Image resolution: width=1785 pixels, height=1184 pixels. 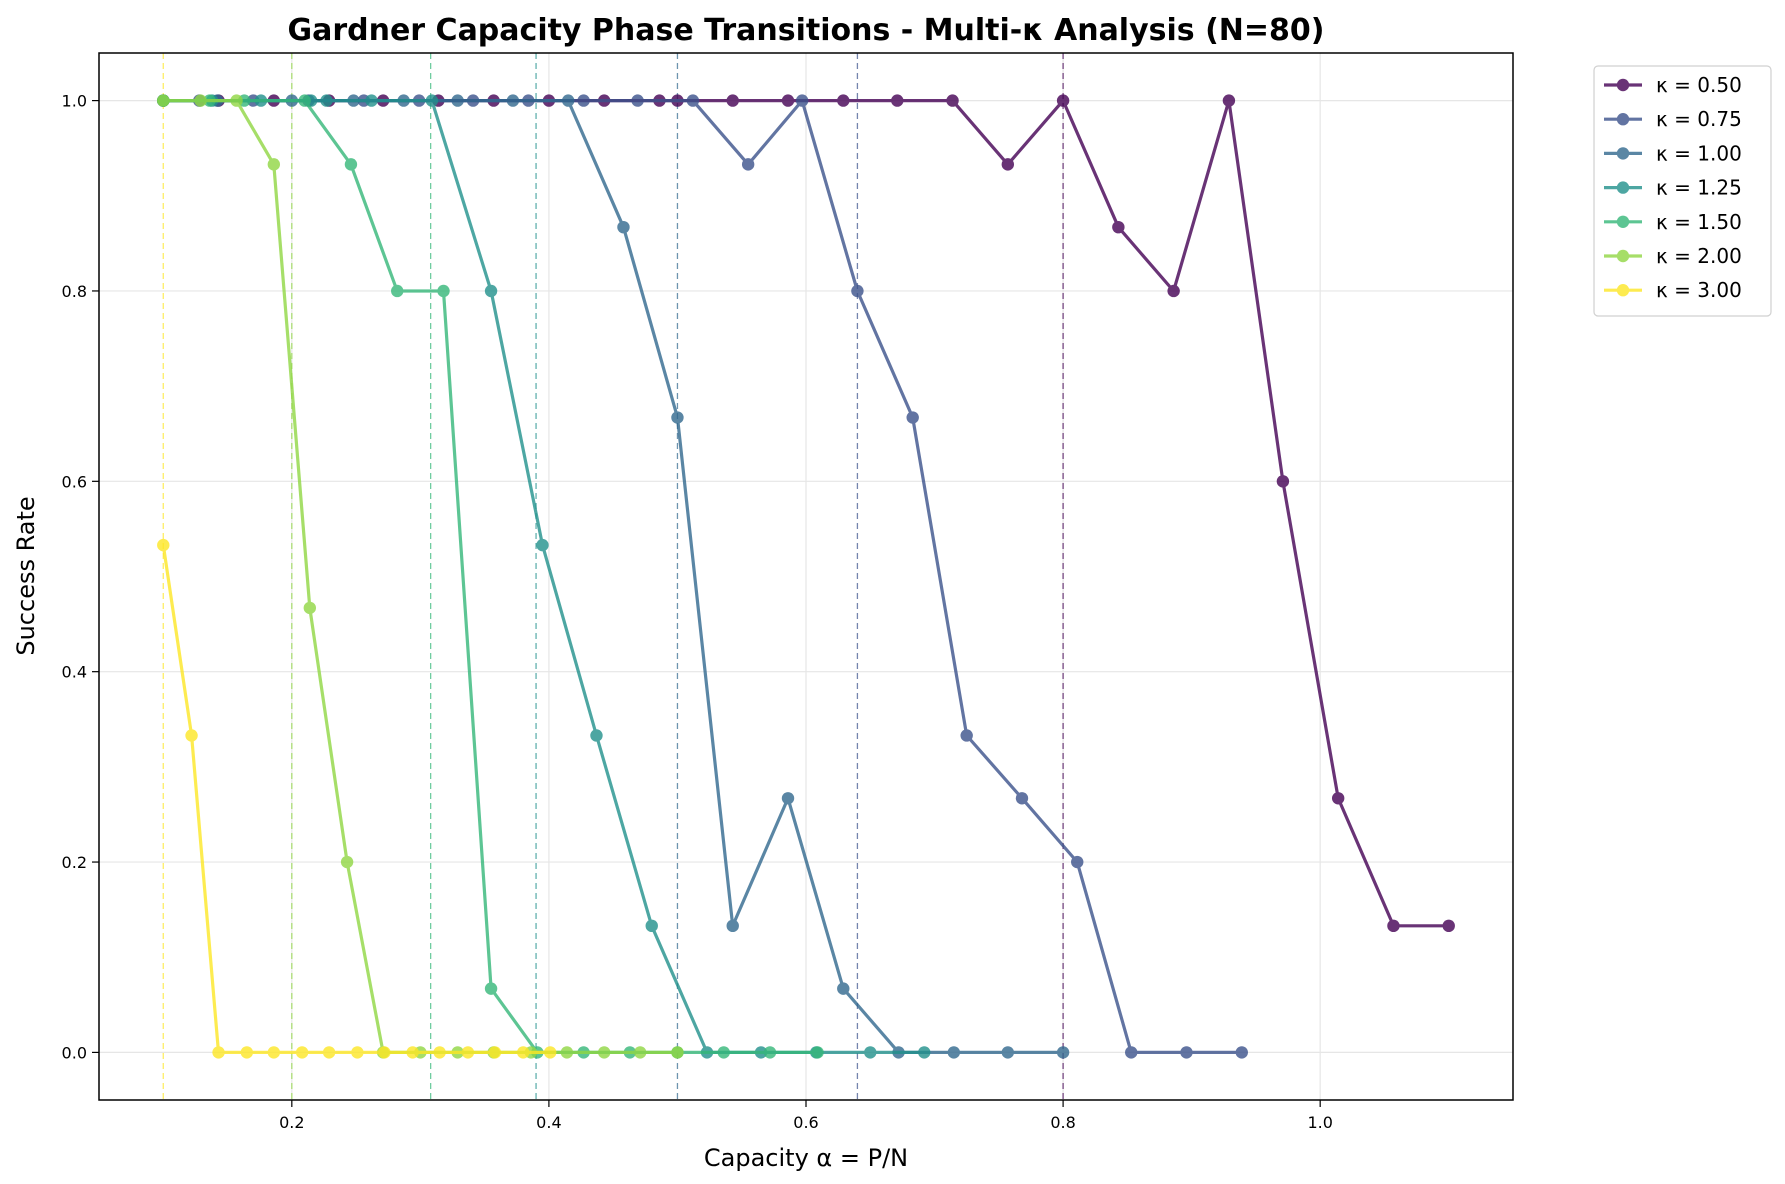 What do you see at coordinates (806, 1158) in the screenshot?
I see `x-axis-title: Capacity α = P/N` at bounding box center [806, 1158].